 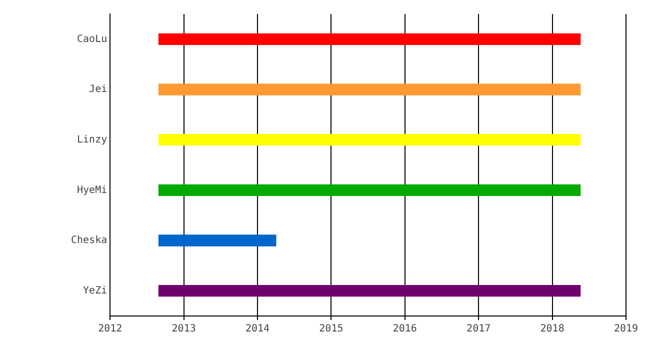 I want to click on x-tick-label: 2018, so click(x=552, y=329).